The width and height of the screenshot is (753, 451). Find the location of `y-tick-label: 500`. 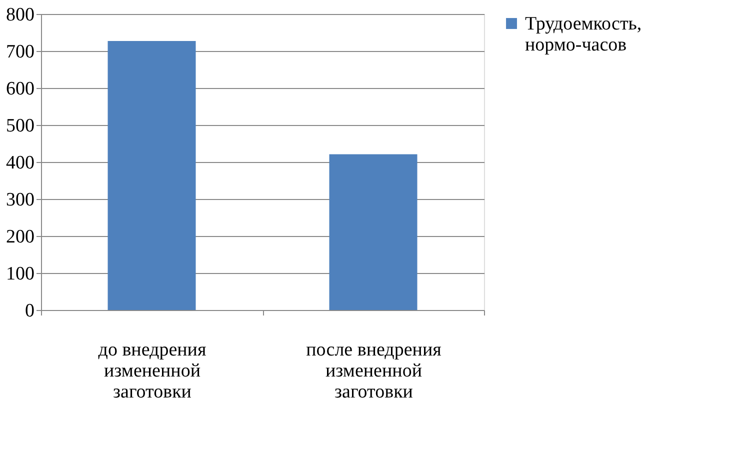

y-tick-label: 500 is located at coordinates (20, 126).